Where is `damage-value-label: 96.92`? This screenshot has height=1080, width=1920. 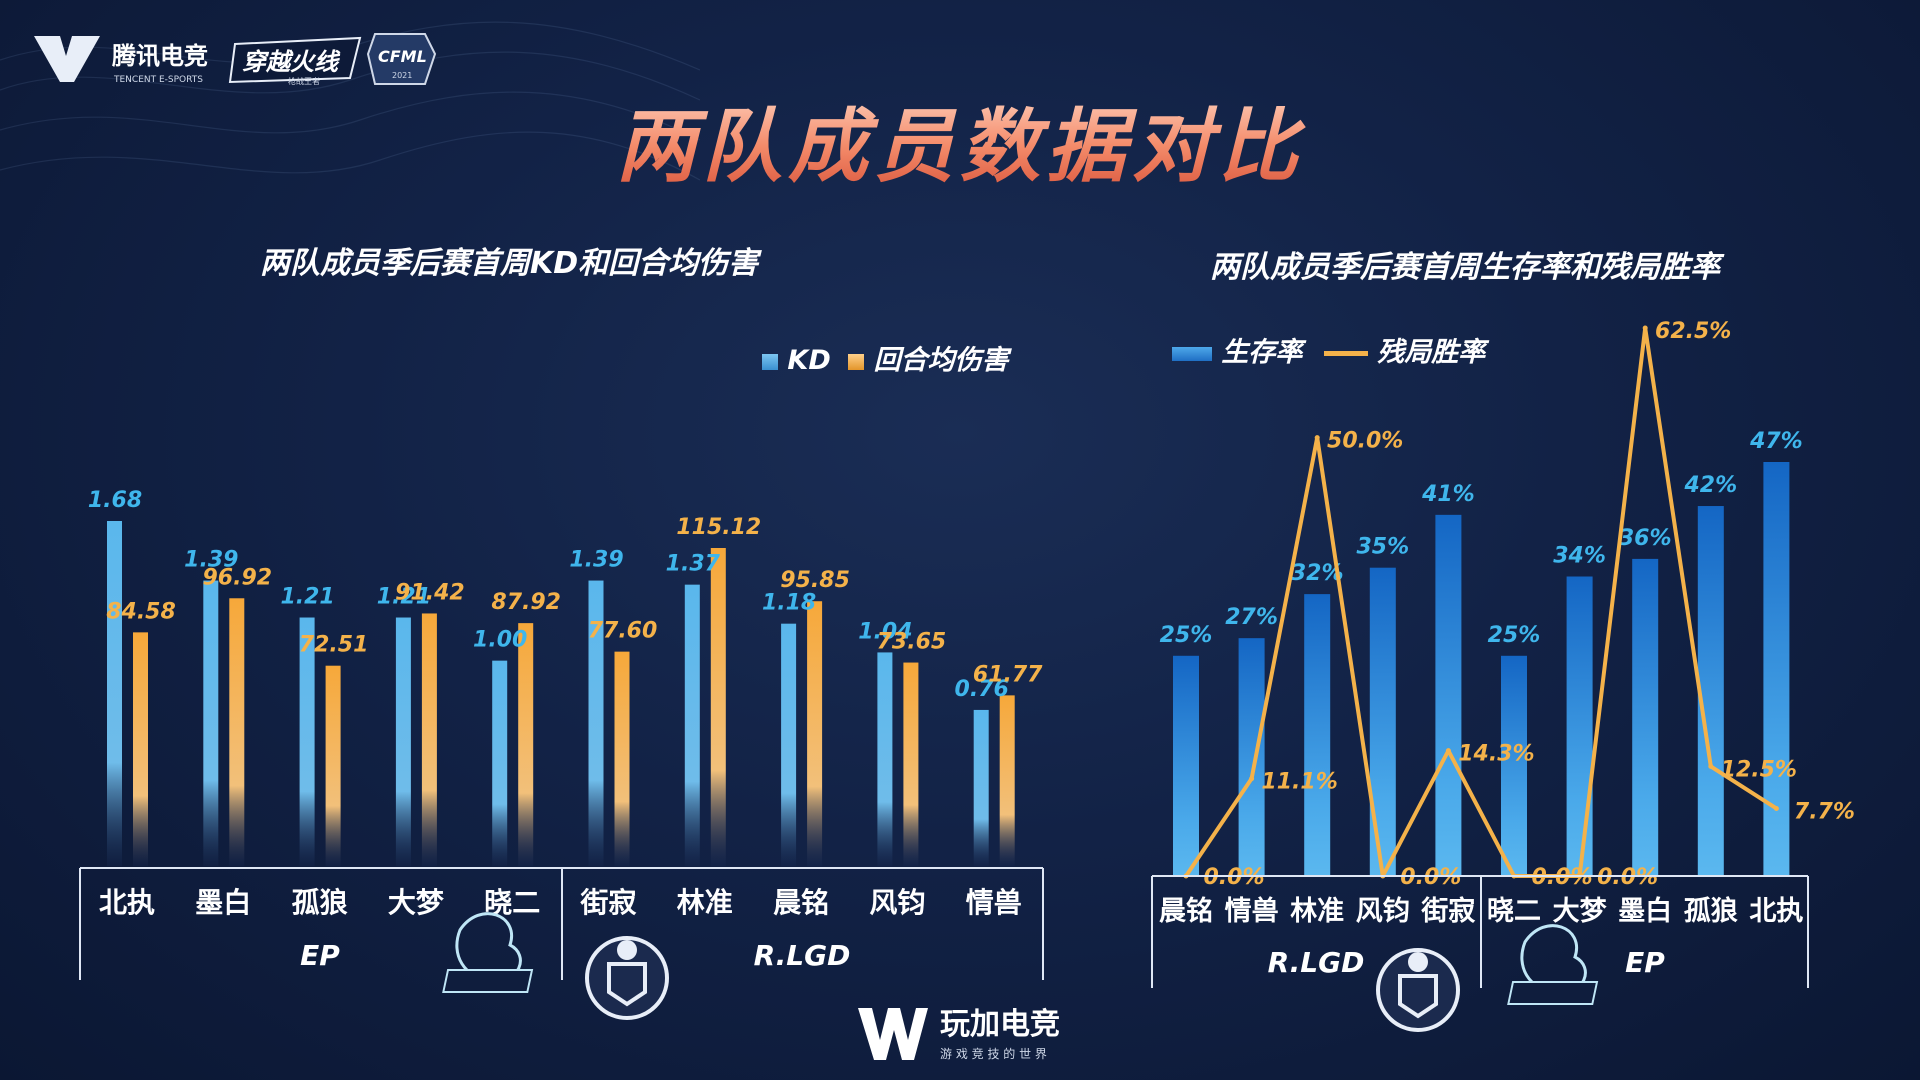 damage-value-label: 96.92 is located at coordinates (238, 577).